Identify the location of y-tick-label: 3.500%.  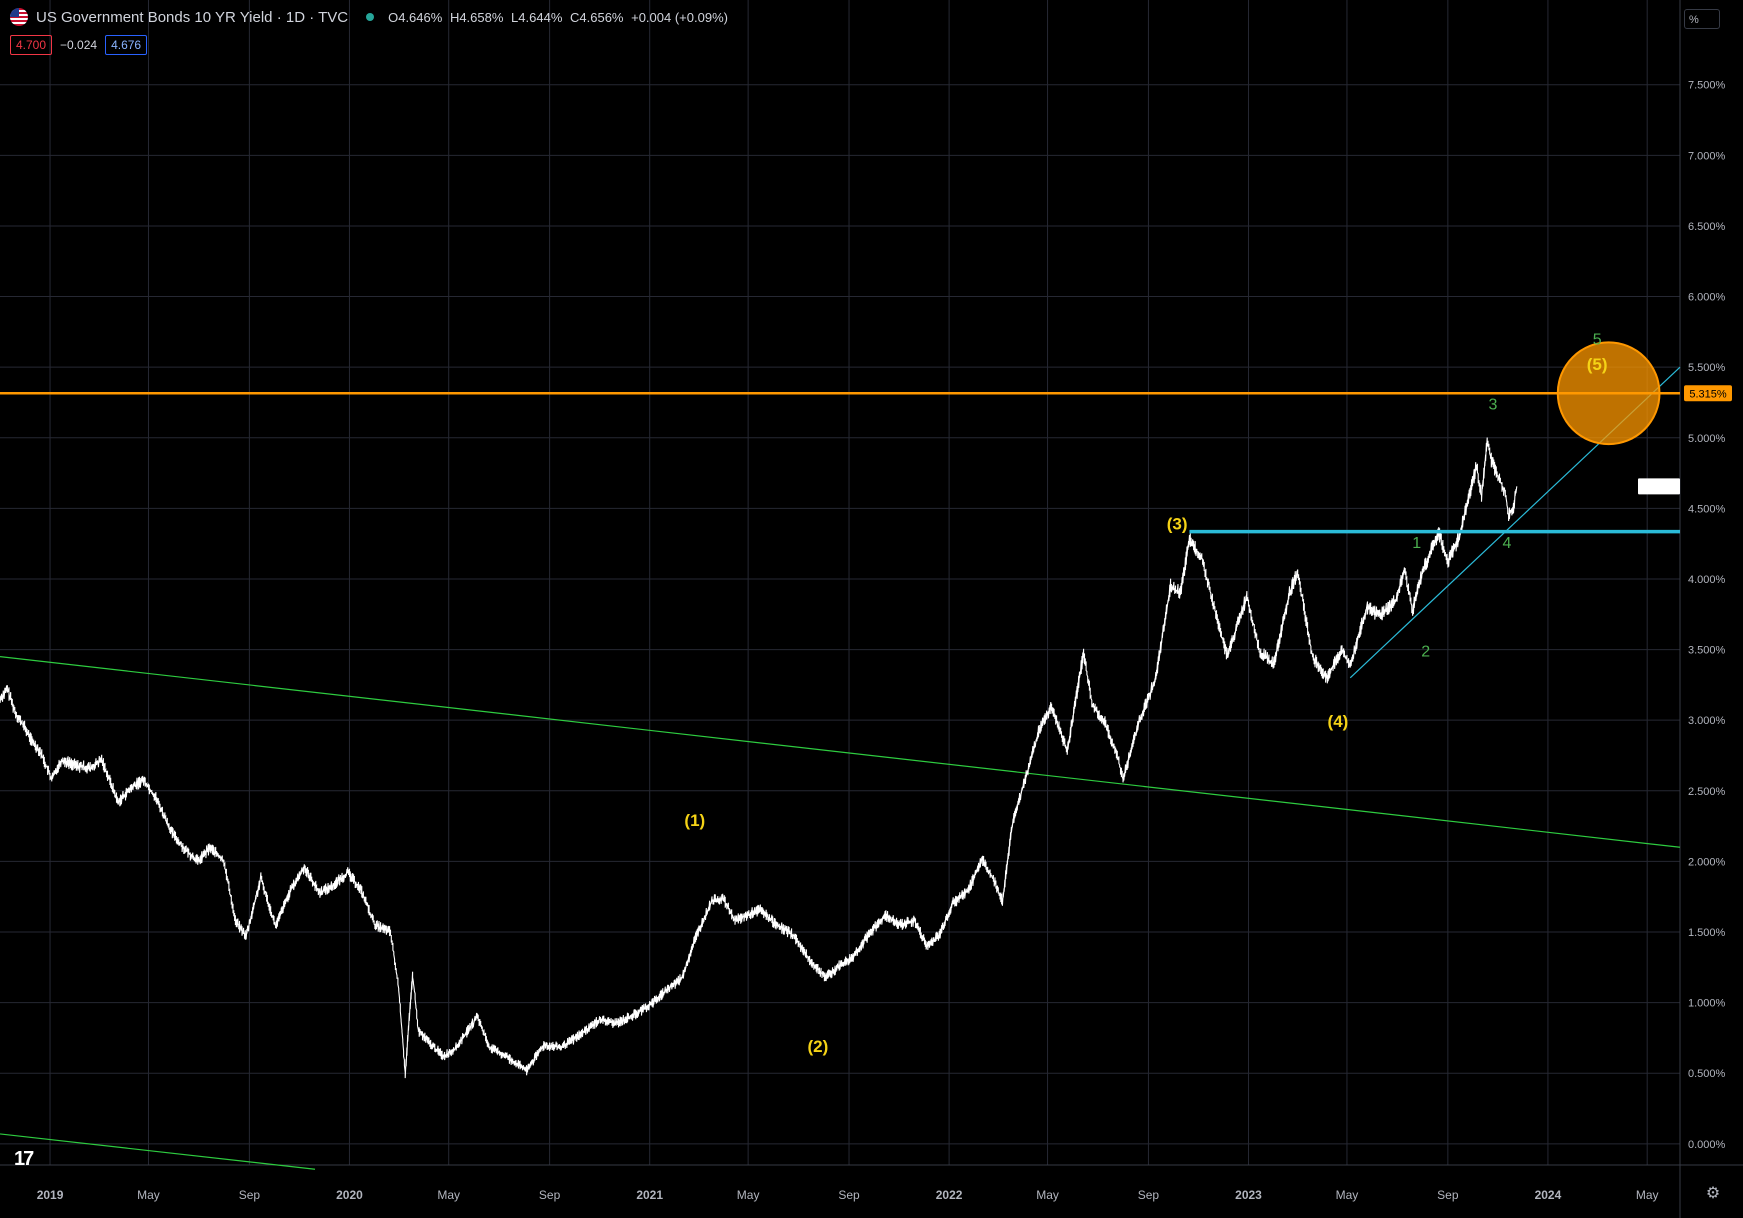
(1707, 651).